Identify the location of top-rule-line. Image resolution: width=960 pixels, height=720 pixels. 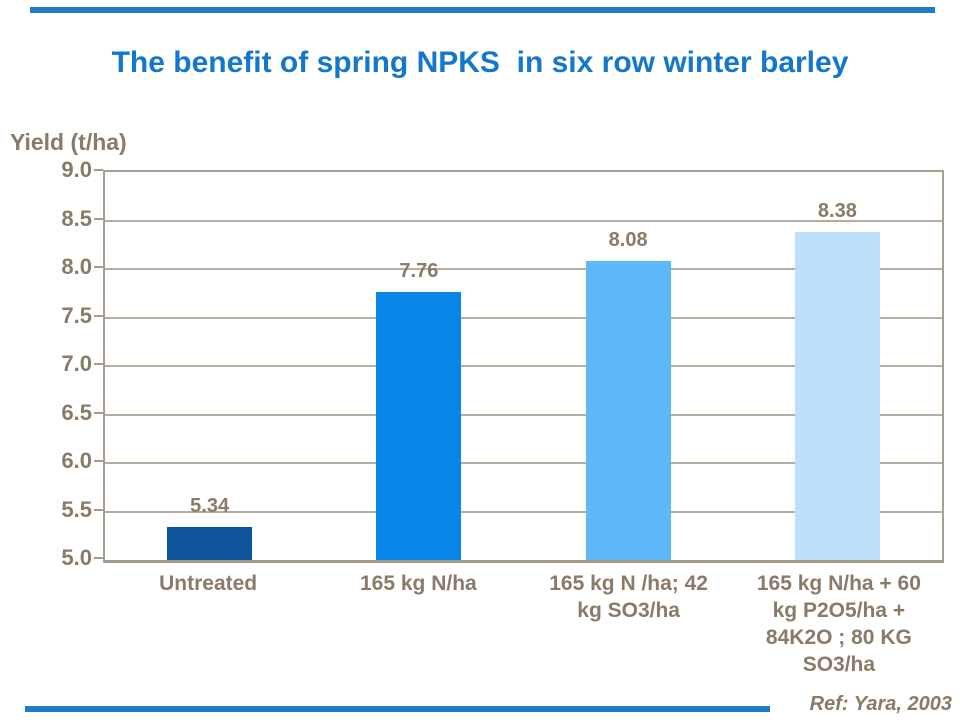
(482, 10).